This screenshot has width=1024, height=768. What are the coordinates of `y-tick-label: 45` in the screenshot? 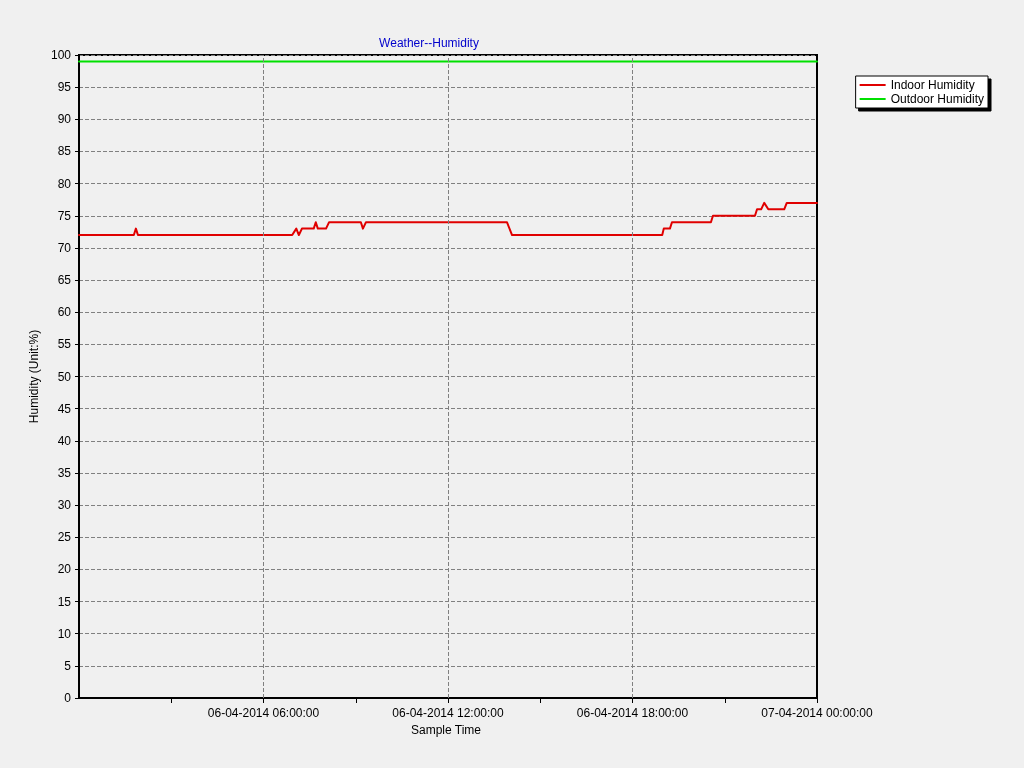 It's located at (64, 408).